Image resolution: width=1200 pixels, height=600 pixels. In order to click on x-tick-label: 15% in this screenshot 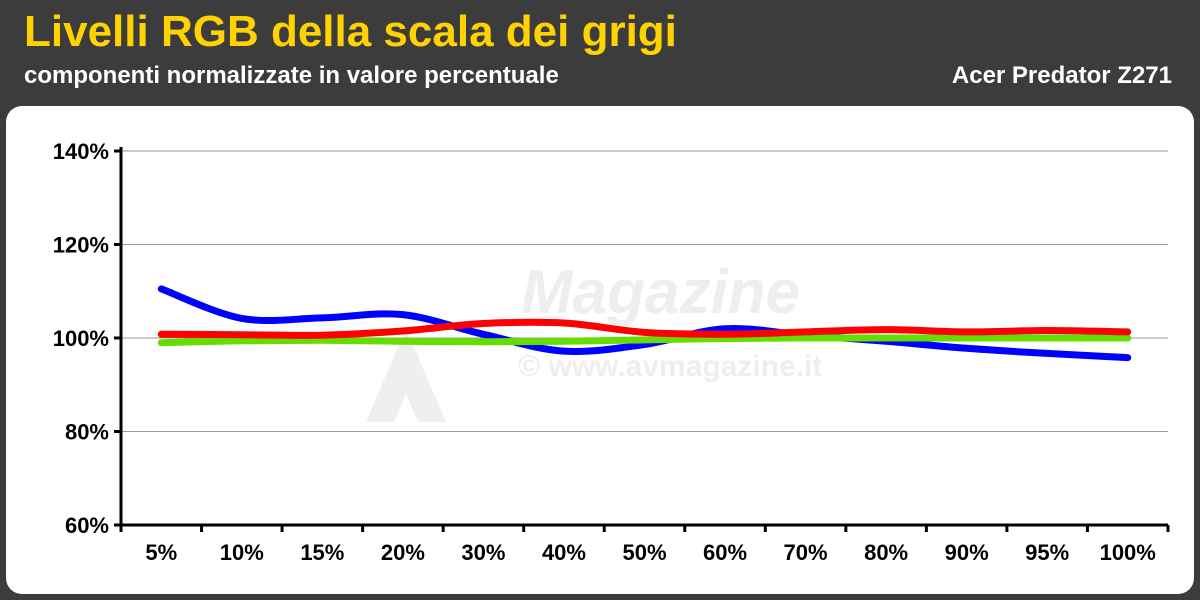, I will do `click(322, 552)`.